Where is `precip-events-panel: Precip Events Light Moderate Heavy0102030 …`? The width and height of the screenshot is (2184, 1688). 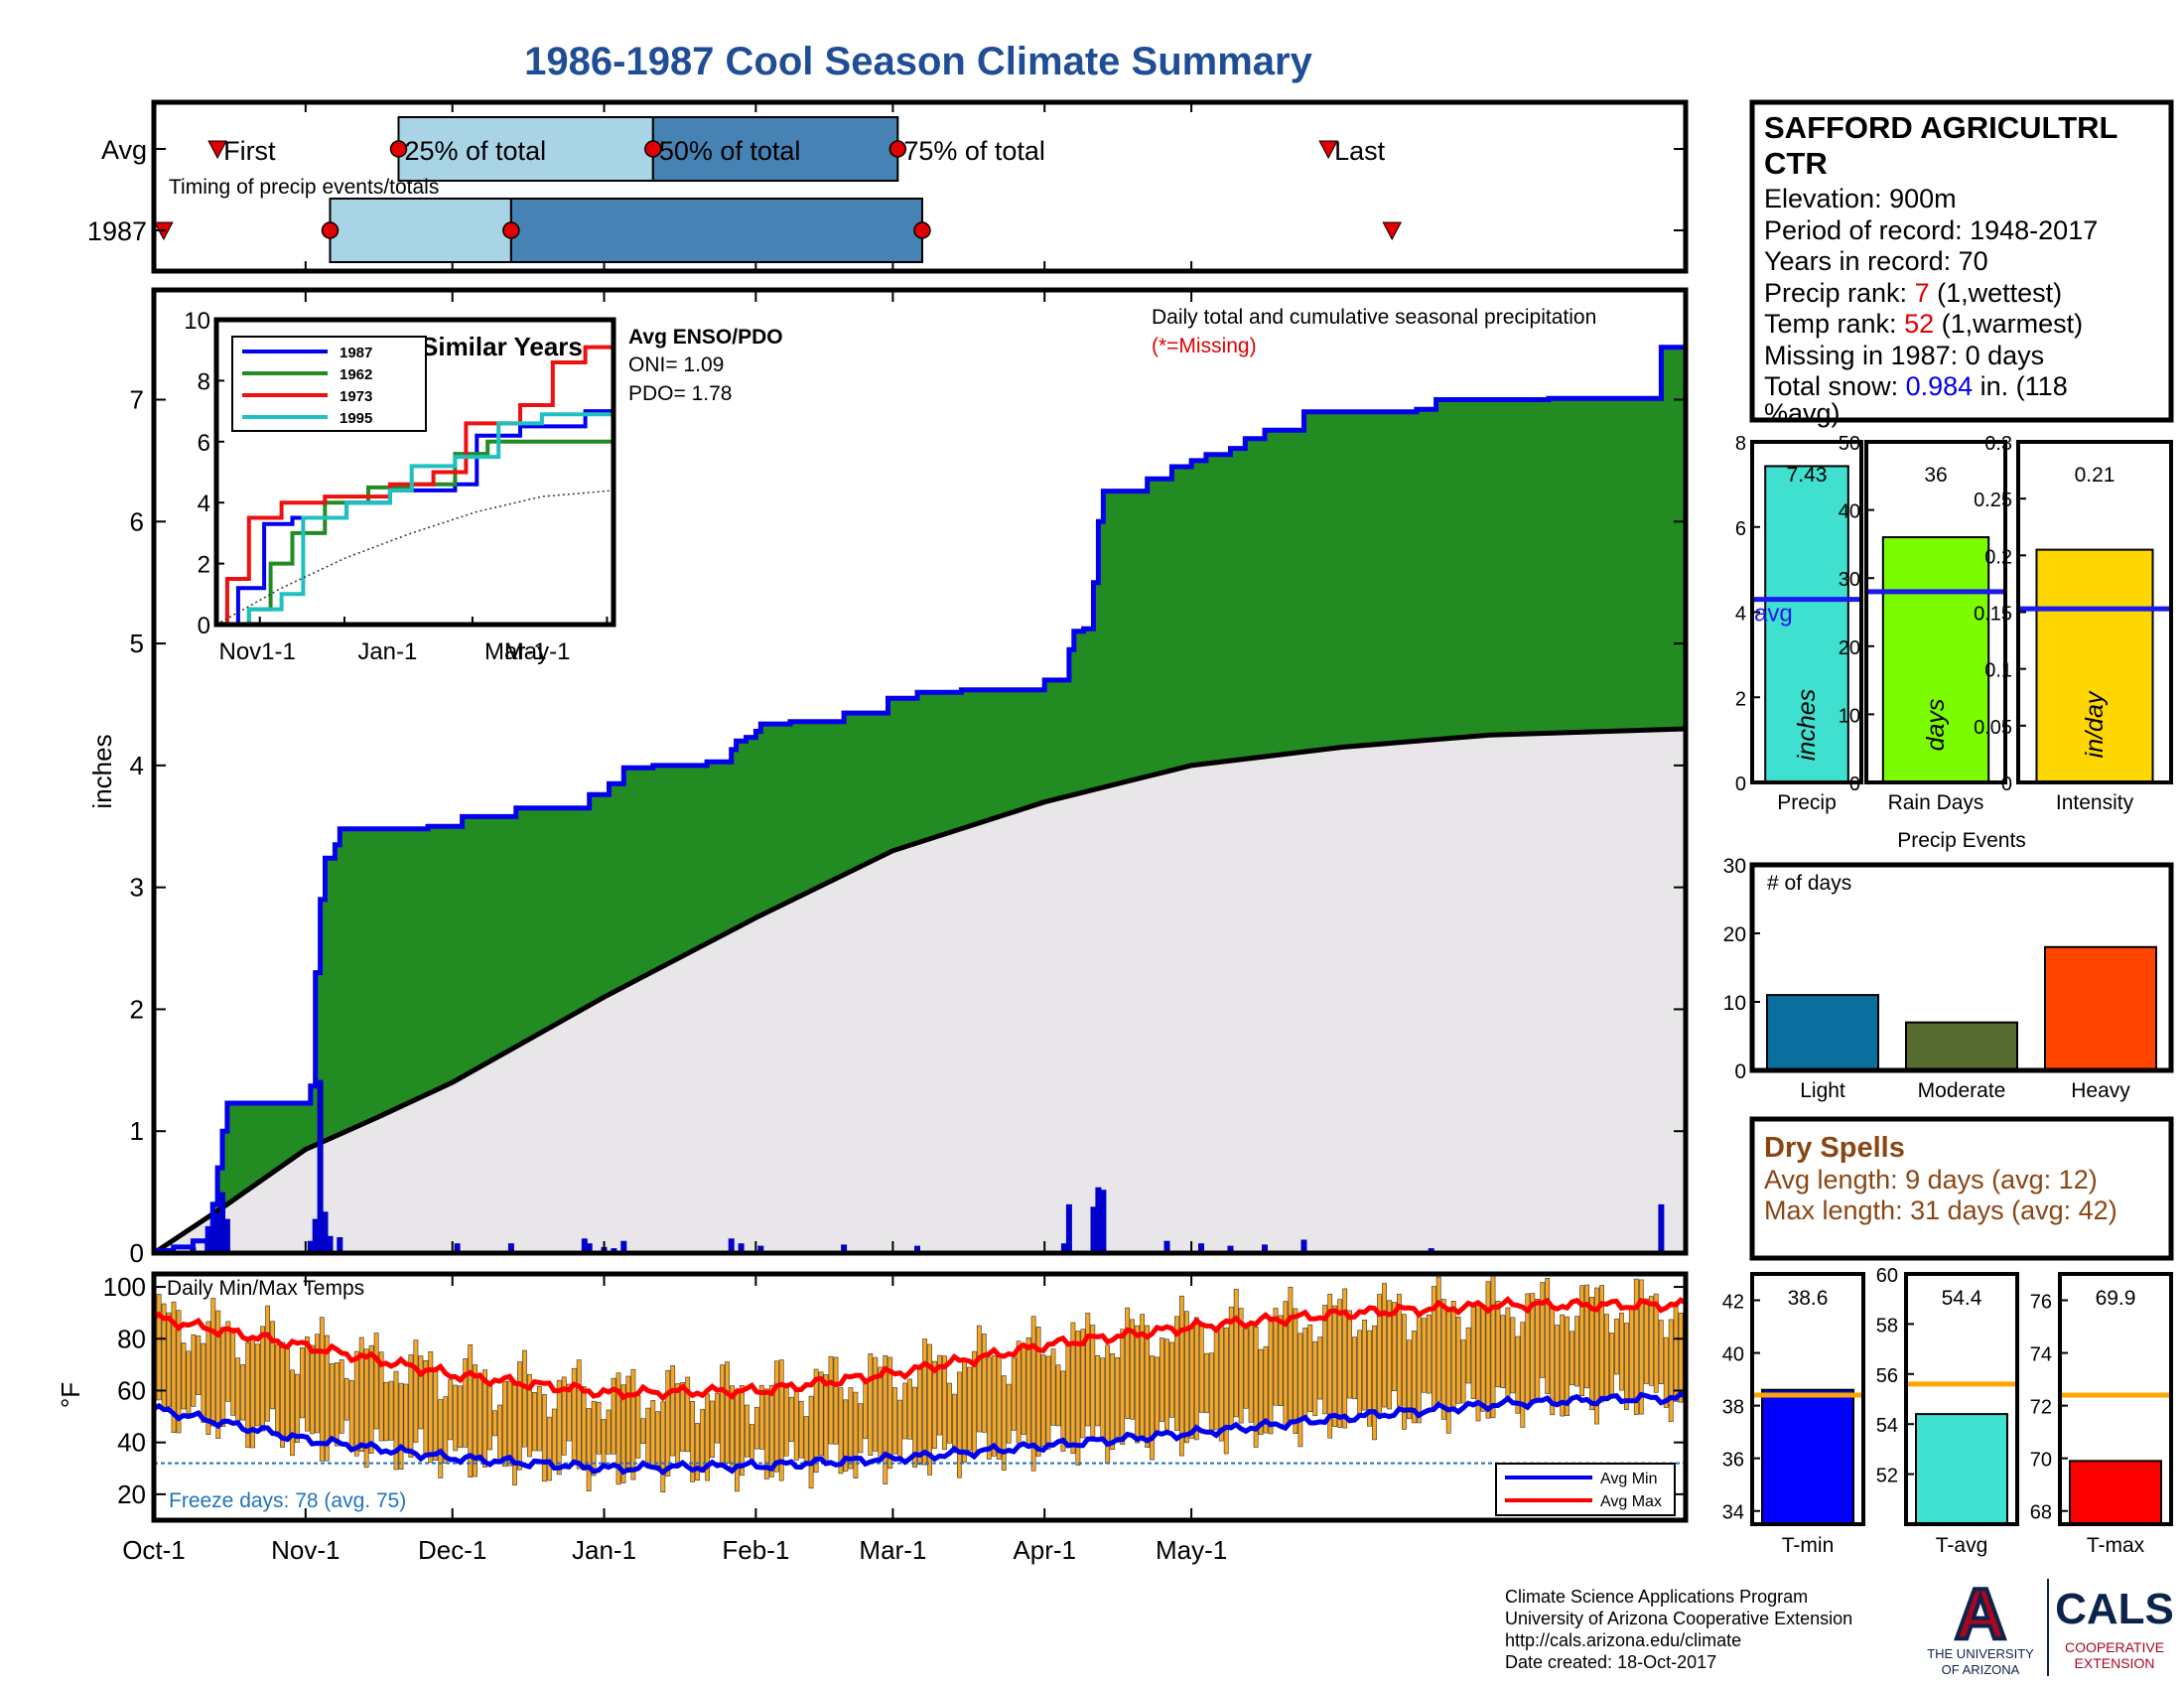 precip-events-panel: Precip Events Light Moderate Heavy0102030 … is located at coordinates (1948, 965).